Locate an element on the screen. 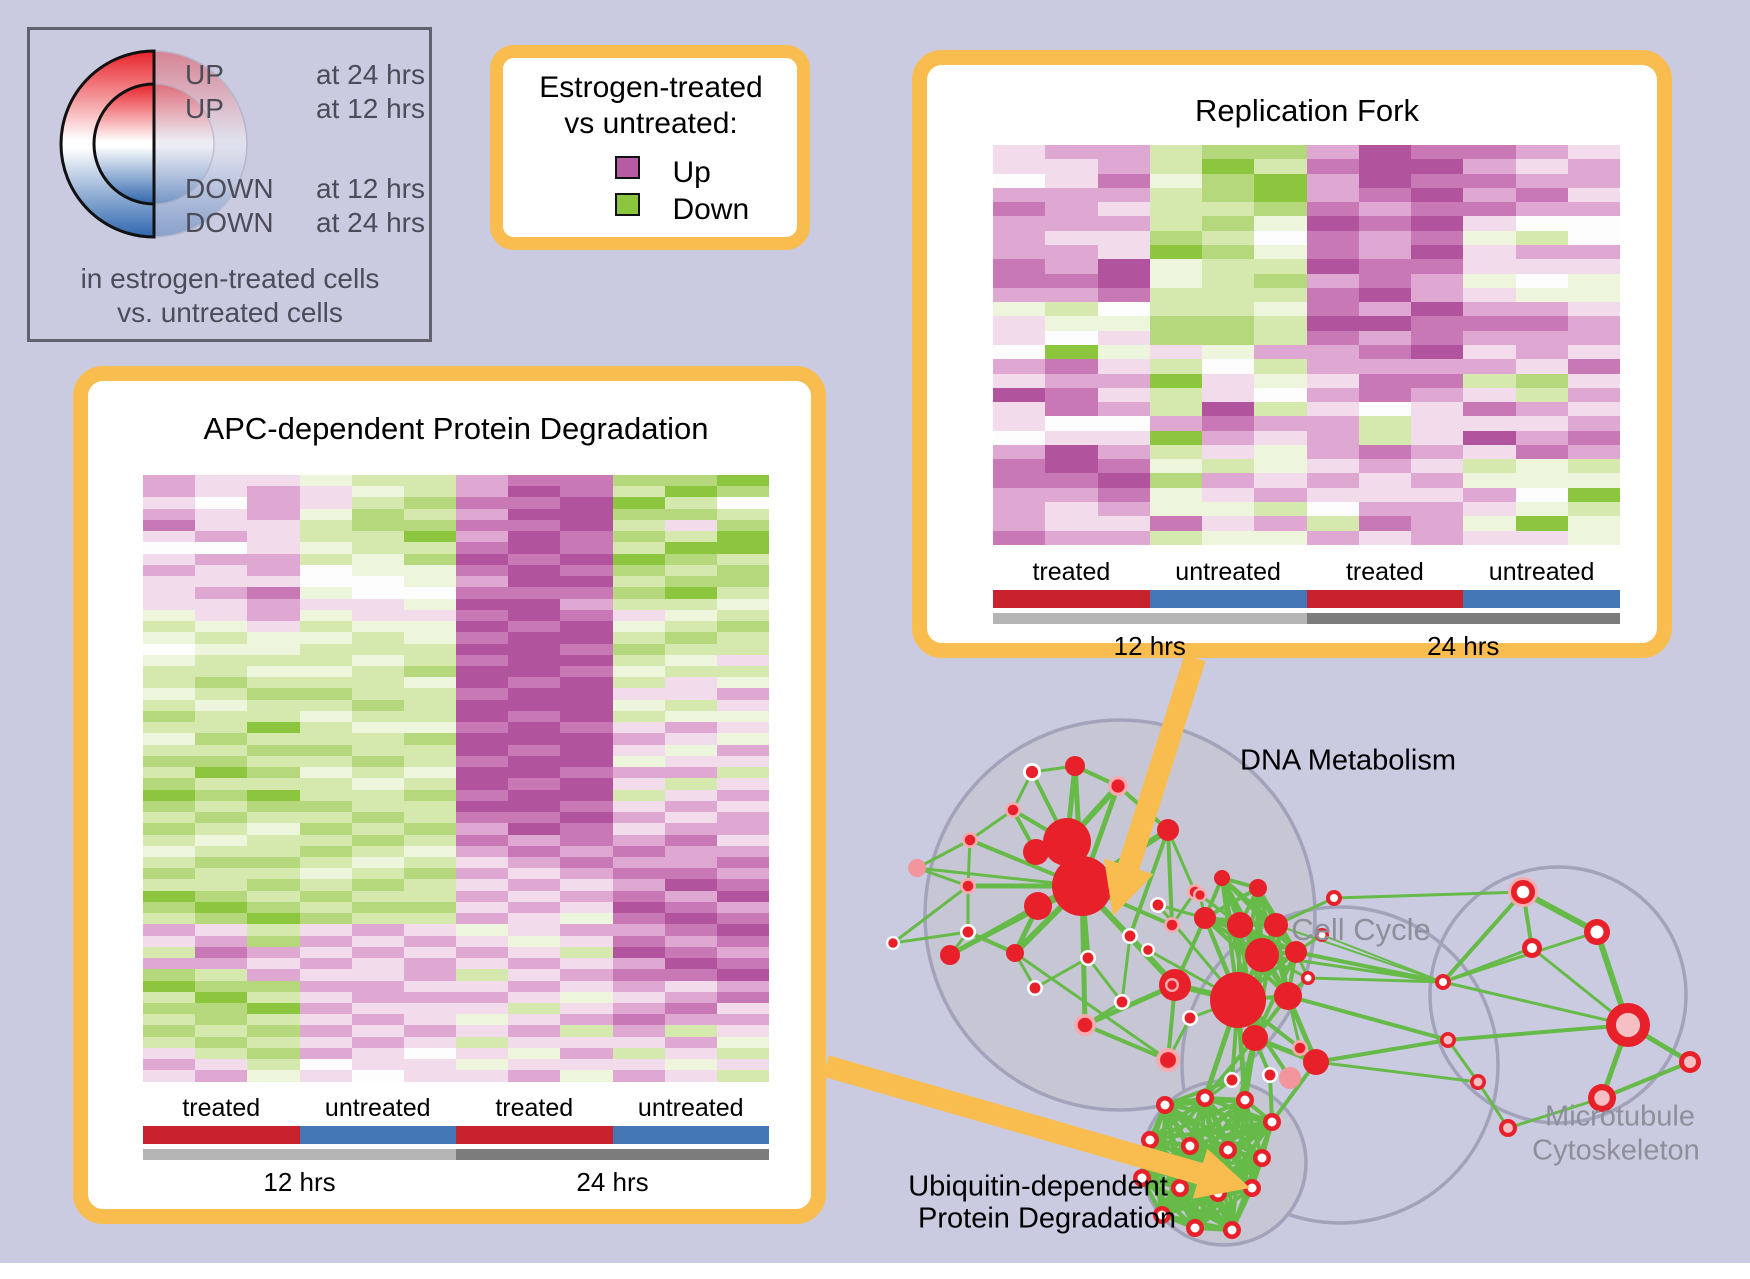 Image resolution: width=1750 pixels, height=1279 pixels. network-node-c7 is located at coordinates (1288, 996).